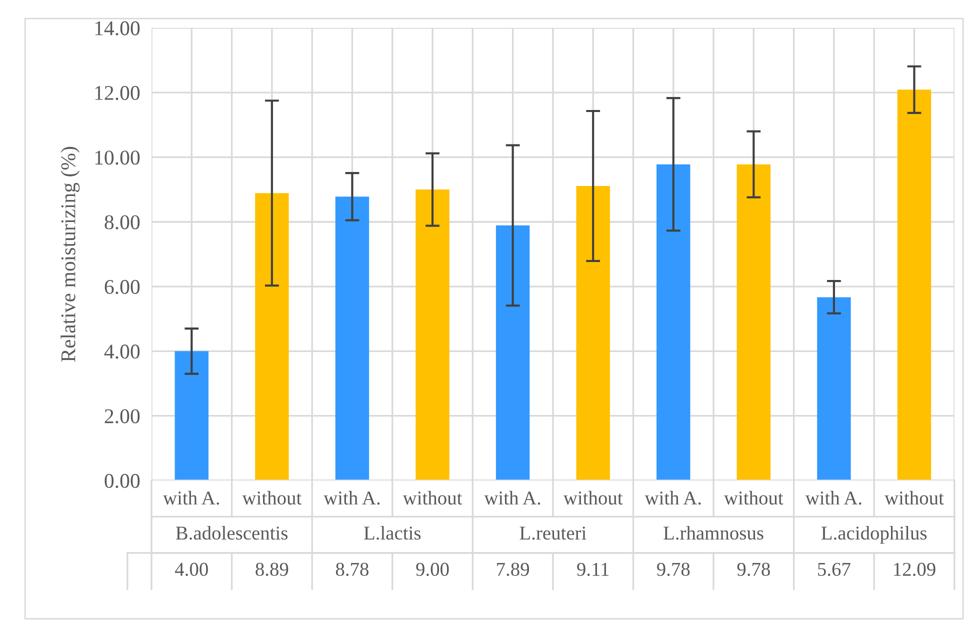 The height and width of the screenshot is (620, 965). What do you see at coordinates (70, 254) in the screenshot?
I see `y-axis-title: Relative moisturizing (%)` at bounding box center [70, 254].